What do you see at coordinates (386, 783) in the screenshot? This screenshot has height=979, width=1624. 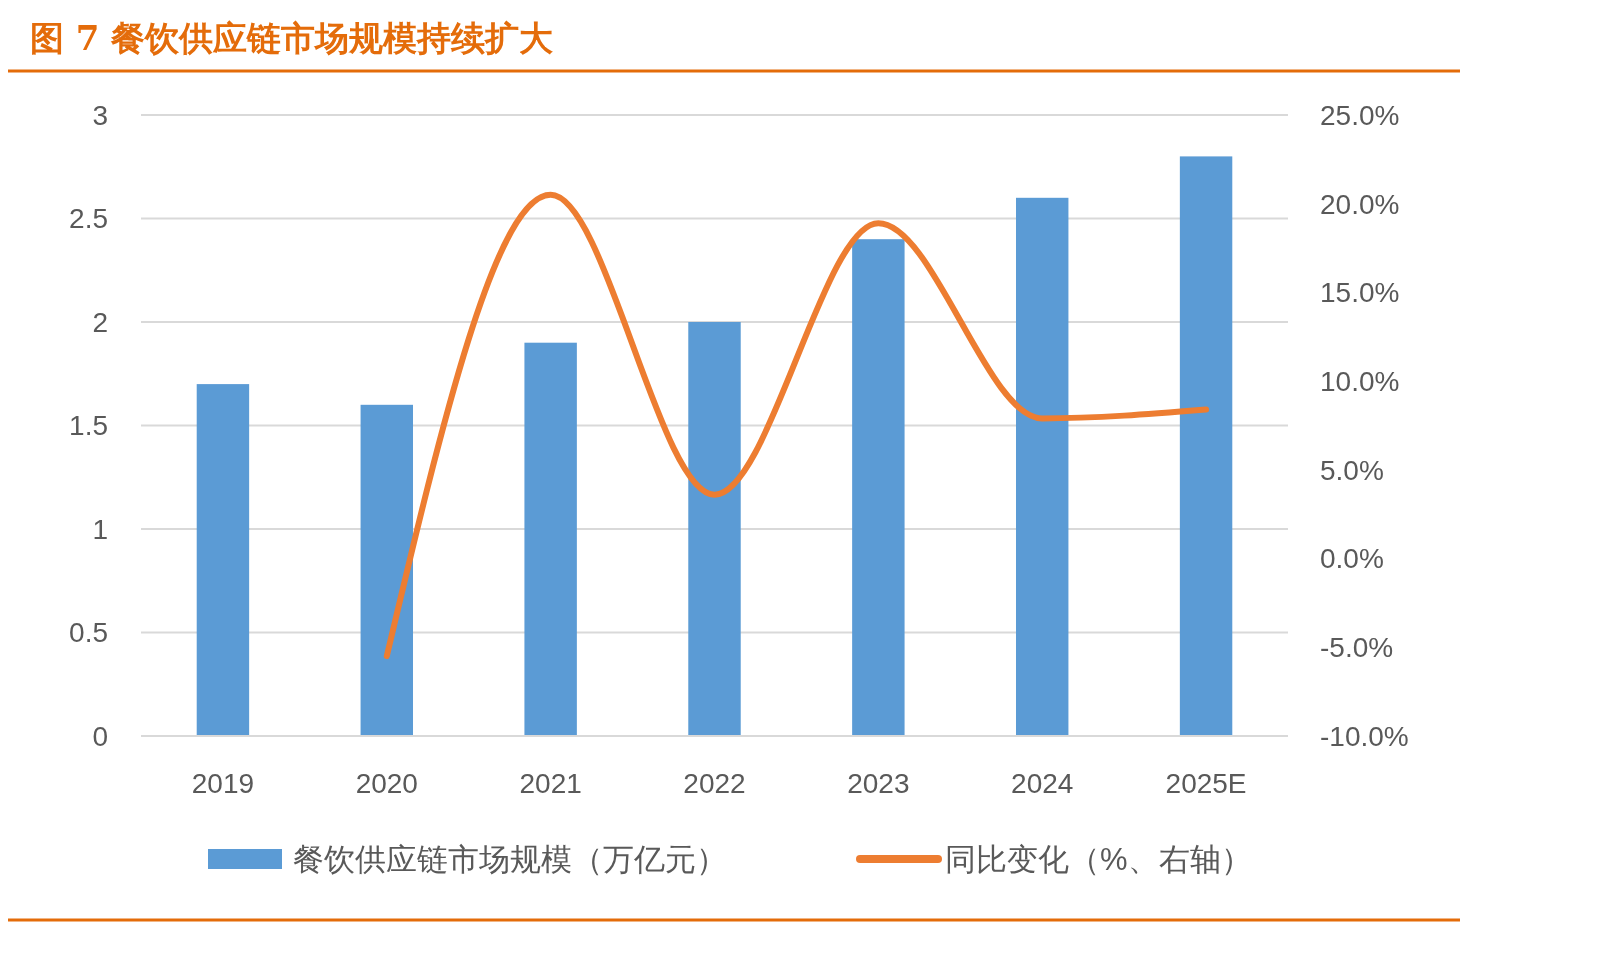 I see `x-tick-label: 2020` at bounding box center [386, 783].